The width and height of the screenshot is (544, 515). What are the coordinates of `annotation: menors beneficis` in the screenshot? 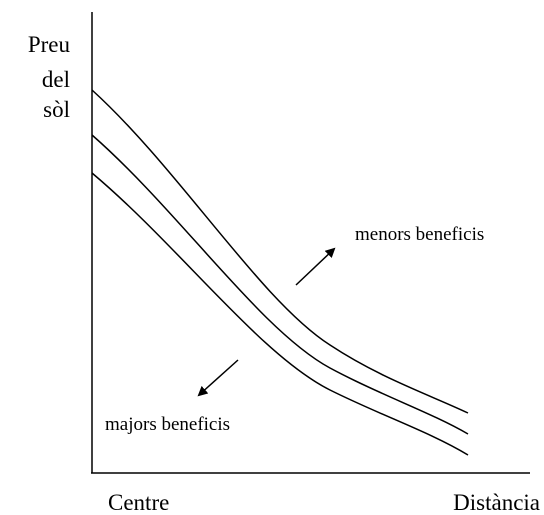 It's located at (419, 234).